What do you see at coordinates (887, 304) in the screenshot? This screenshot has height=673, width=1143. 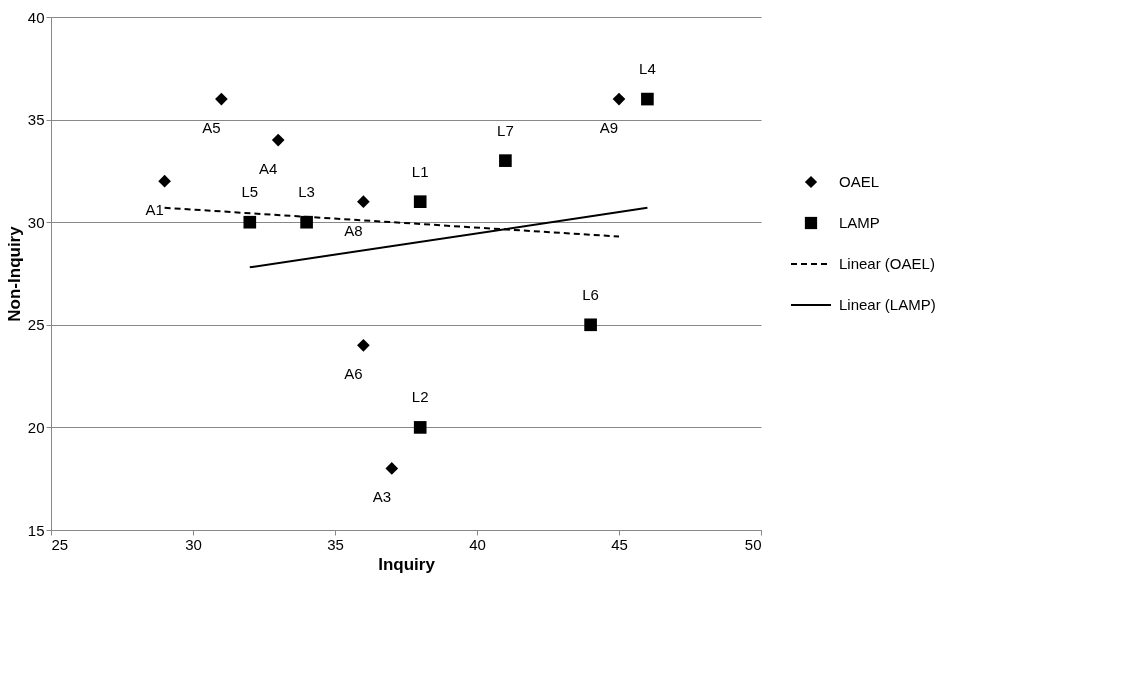 I see `legend-label: Linear (LAMP)` at bounding box center [887, 304].